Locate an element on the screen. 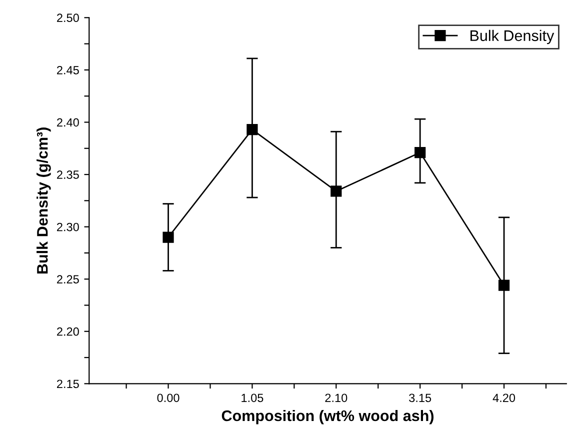 Image resolution: width=575 pixels, height=441 pixels. y-tick-label: 2.45 is located at coordinates (68, 70).